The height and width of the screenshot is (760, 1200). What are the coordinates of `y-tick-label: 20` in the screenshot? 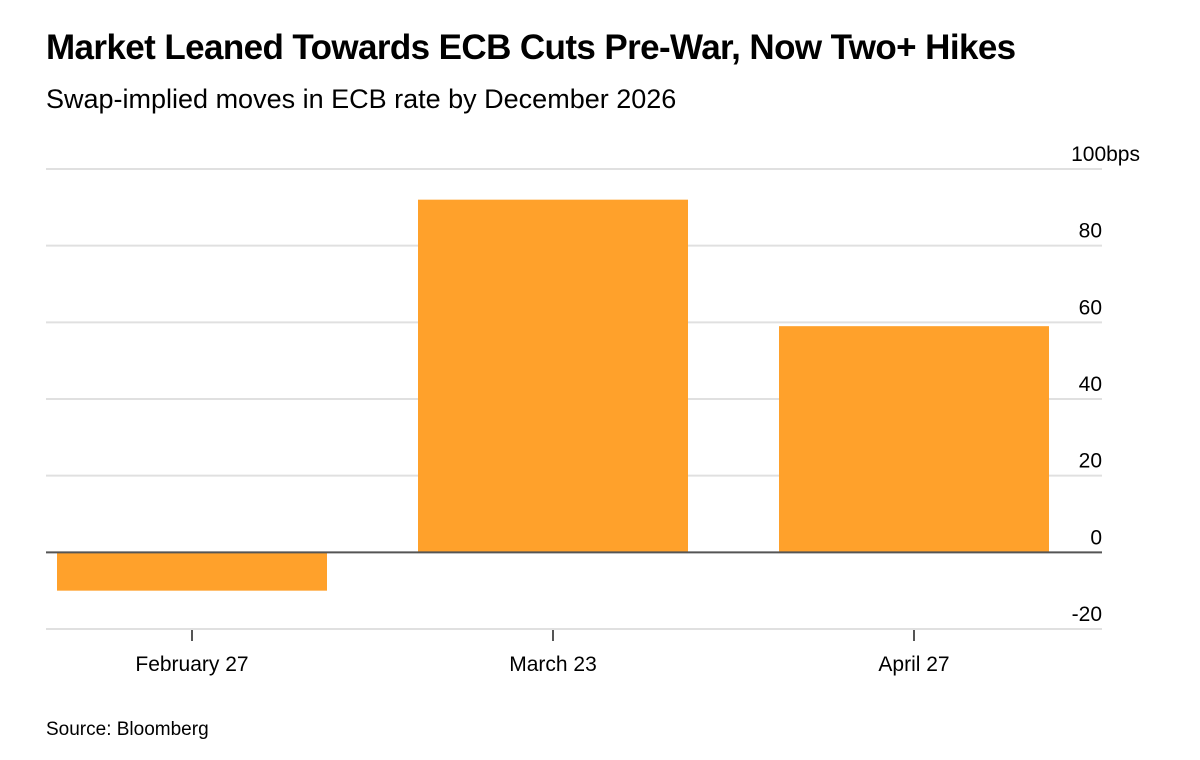 It's located at (1090, 461).